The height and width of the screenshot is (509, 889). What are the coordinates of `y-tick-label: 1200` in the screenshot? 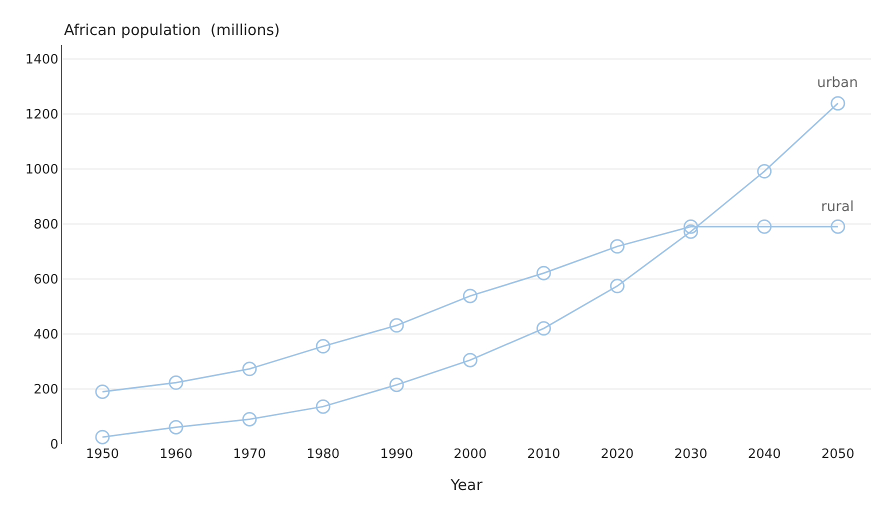 It's located at (41, 114).